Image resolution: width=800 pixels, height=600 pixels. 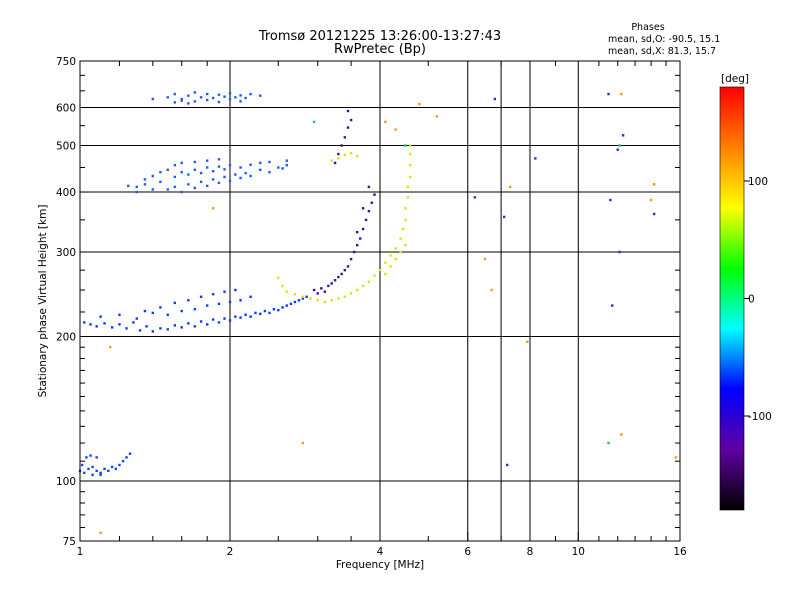 I want to click on x-tick-label: 16, so click(x=680, y=552).